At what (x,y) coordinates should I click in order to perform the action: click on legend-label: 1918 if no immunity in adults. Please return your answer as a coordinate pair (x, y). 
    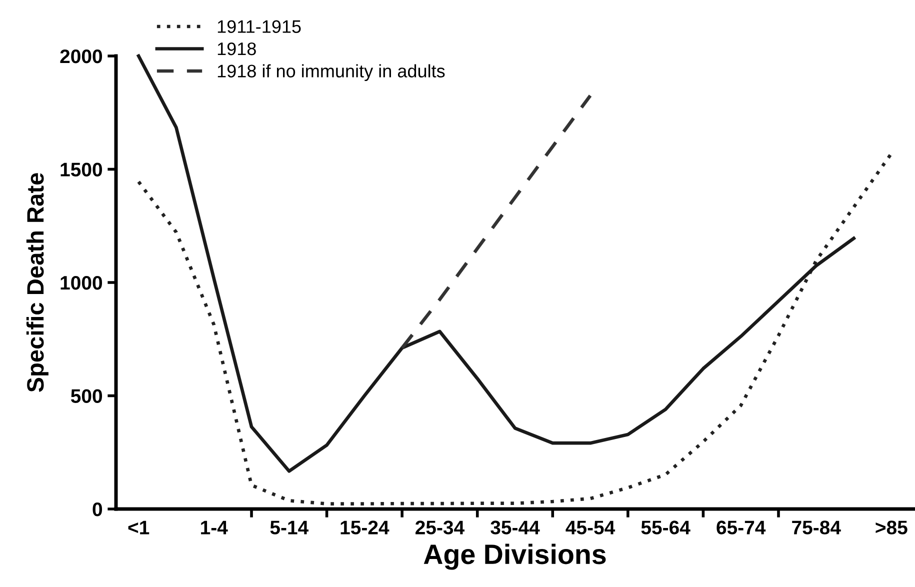
    Looking at the image, I should click on (331, 73).